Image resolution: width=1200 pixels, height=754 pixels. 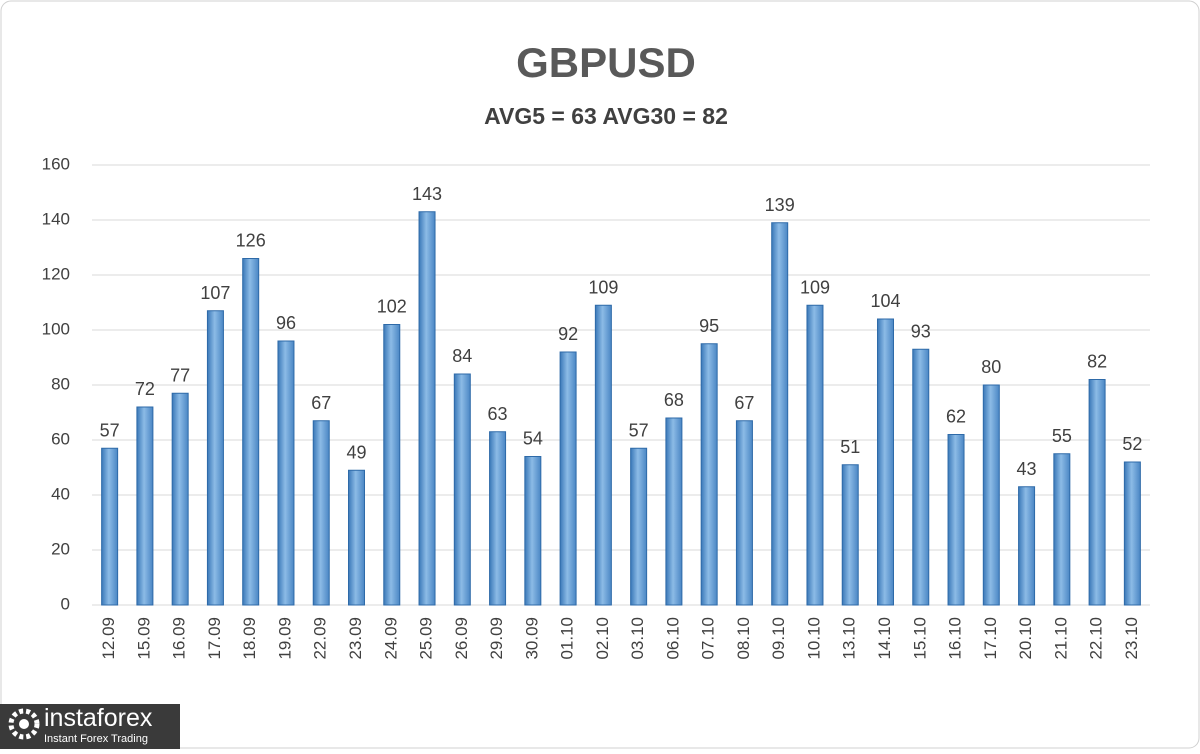 What do you see at coordinates (284, 638) in the screenshot?
I see `x-tick-label: 19.09` at bounding box center [284, 638].